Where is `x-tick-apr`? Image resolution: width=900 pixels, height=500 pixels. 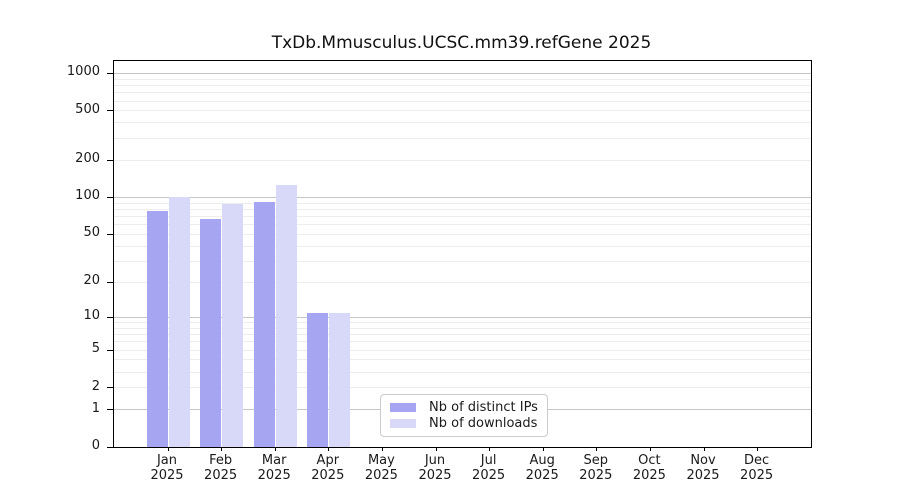
x-tick-apr is located at coordinates (329, 449).